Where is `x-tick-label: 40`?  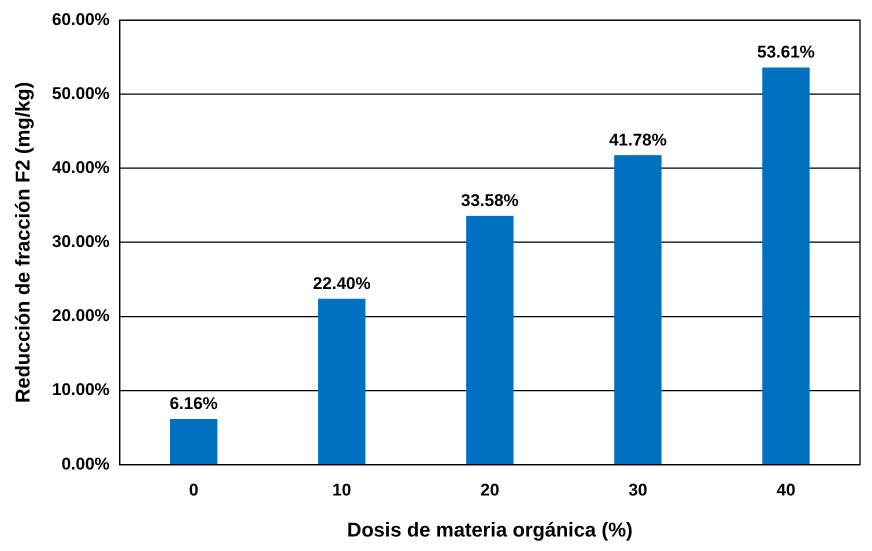 x-tick-label: 40 is located at coordinates (786, 490).